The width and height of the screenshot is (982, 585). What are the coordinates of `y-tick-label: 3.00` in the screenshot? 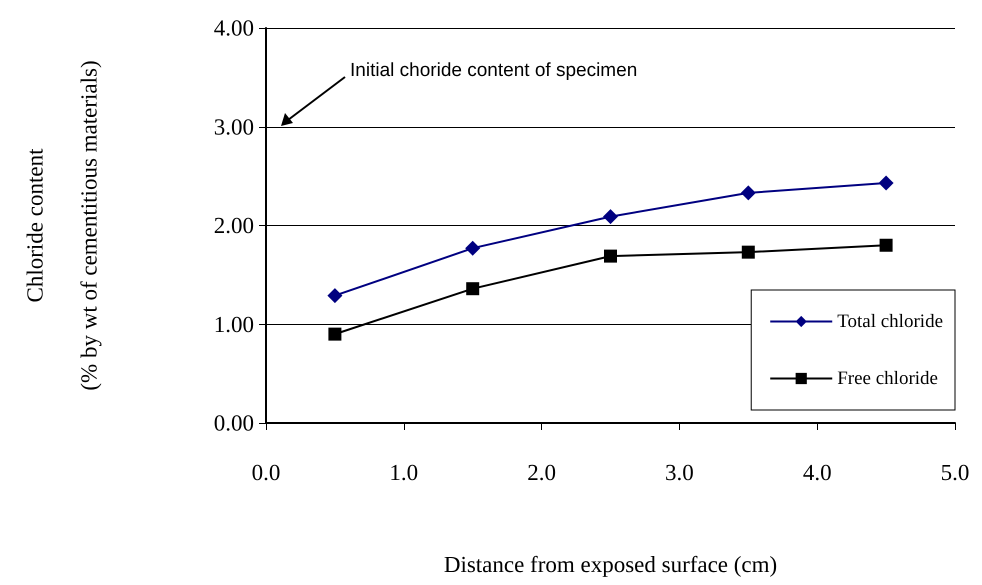 It's located at (234, 127).